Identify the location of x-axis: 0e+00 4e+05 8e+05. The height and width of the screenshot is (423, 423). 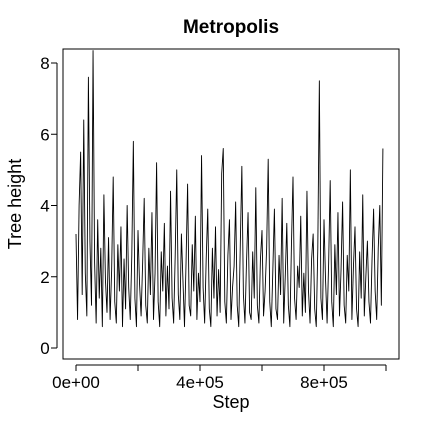
(219, 378).